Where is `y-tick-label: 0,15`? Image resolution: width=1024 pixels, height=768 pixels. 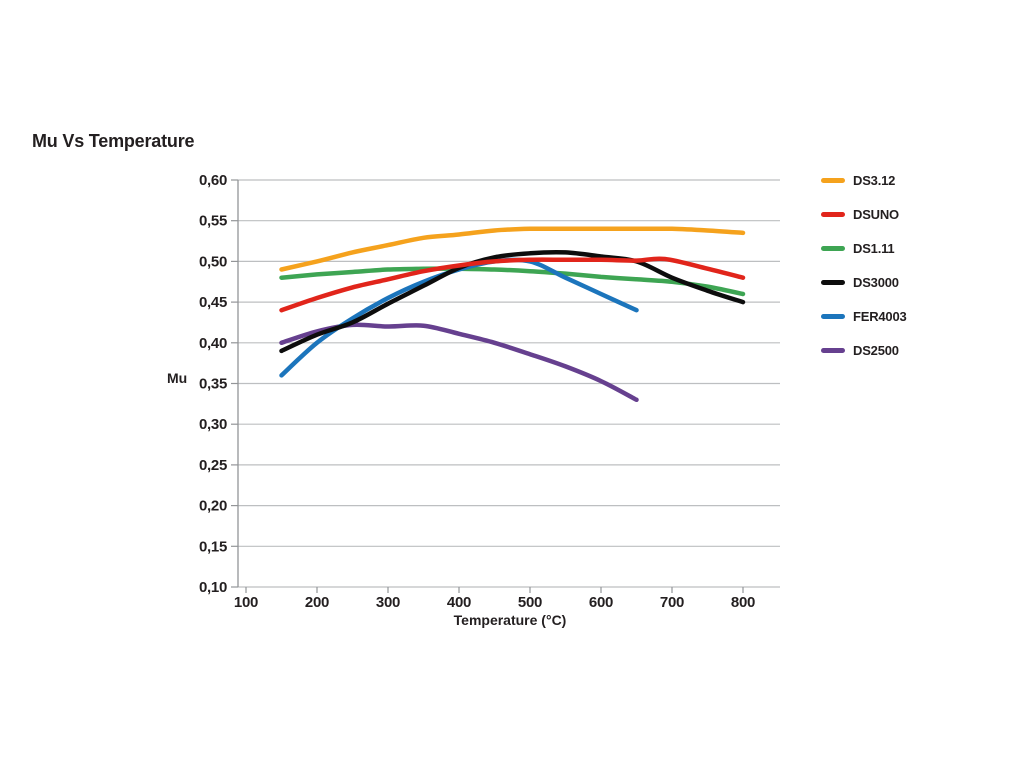
y-tick-label: 0,15 is located at coordinates (213, 546).